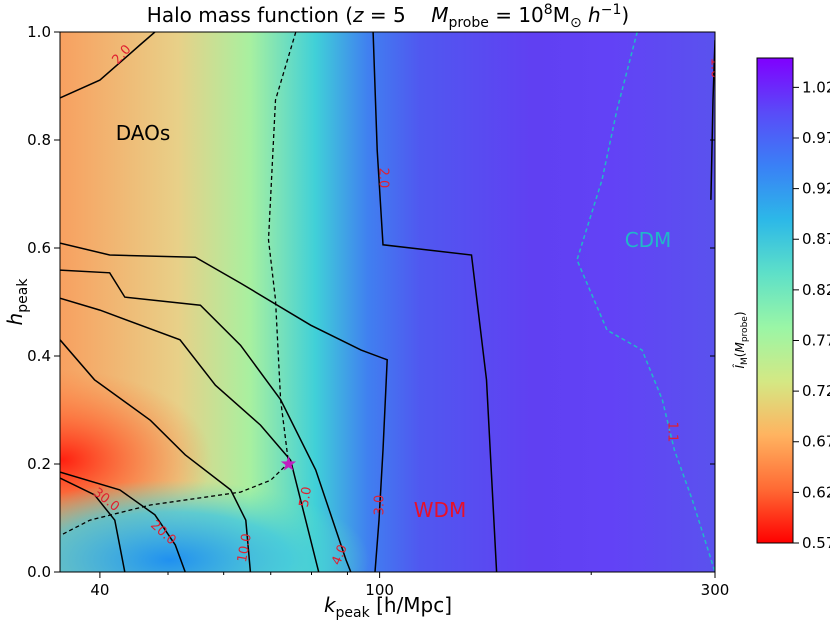 The height and width of the screenshot is (623, 830). I want to click on contour-label: 10.0, so click(245, 547).